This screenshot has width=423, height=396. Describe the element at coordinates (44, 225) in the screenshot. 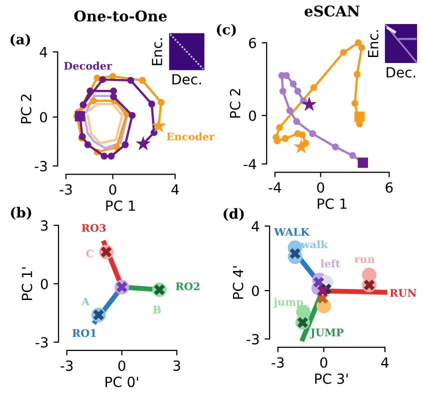

I see `y-tick-label: 3` at that location.